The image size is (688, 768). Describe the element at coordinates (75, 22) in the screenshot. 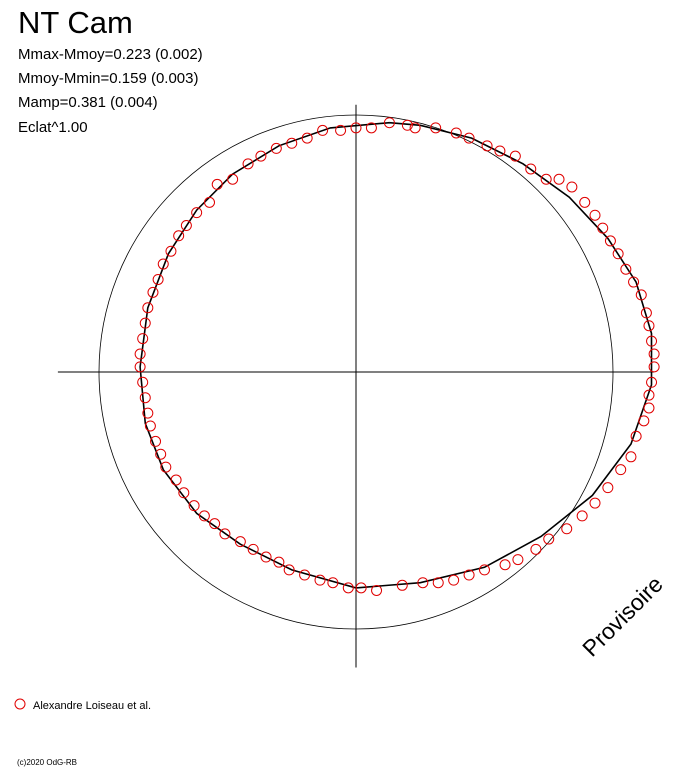

I see `chart-title: NT Cam` at that location.